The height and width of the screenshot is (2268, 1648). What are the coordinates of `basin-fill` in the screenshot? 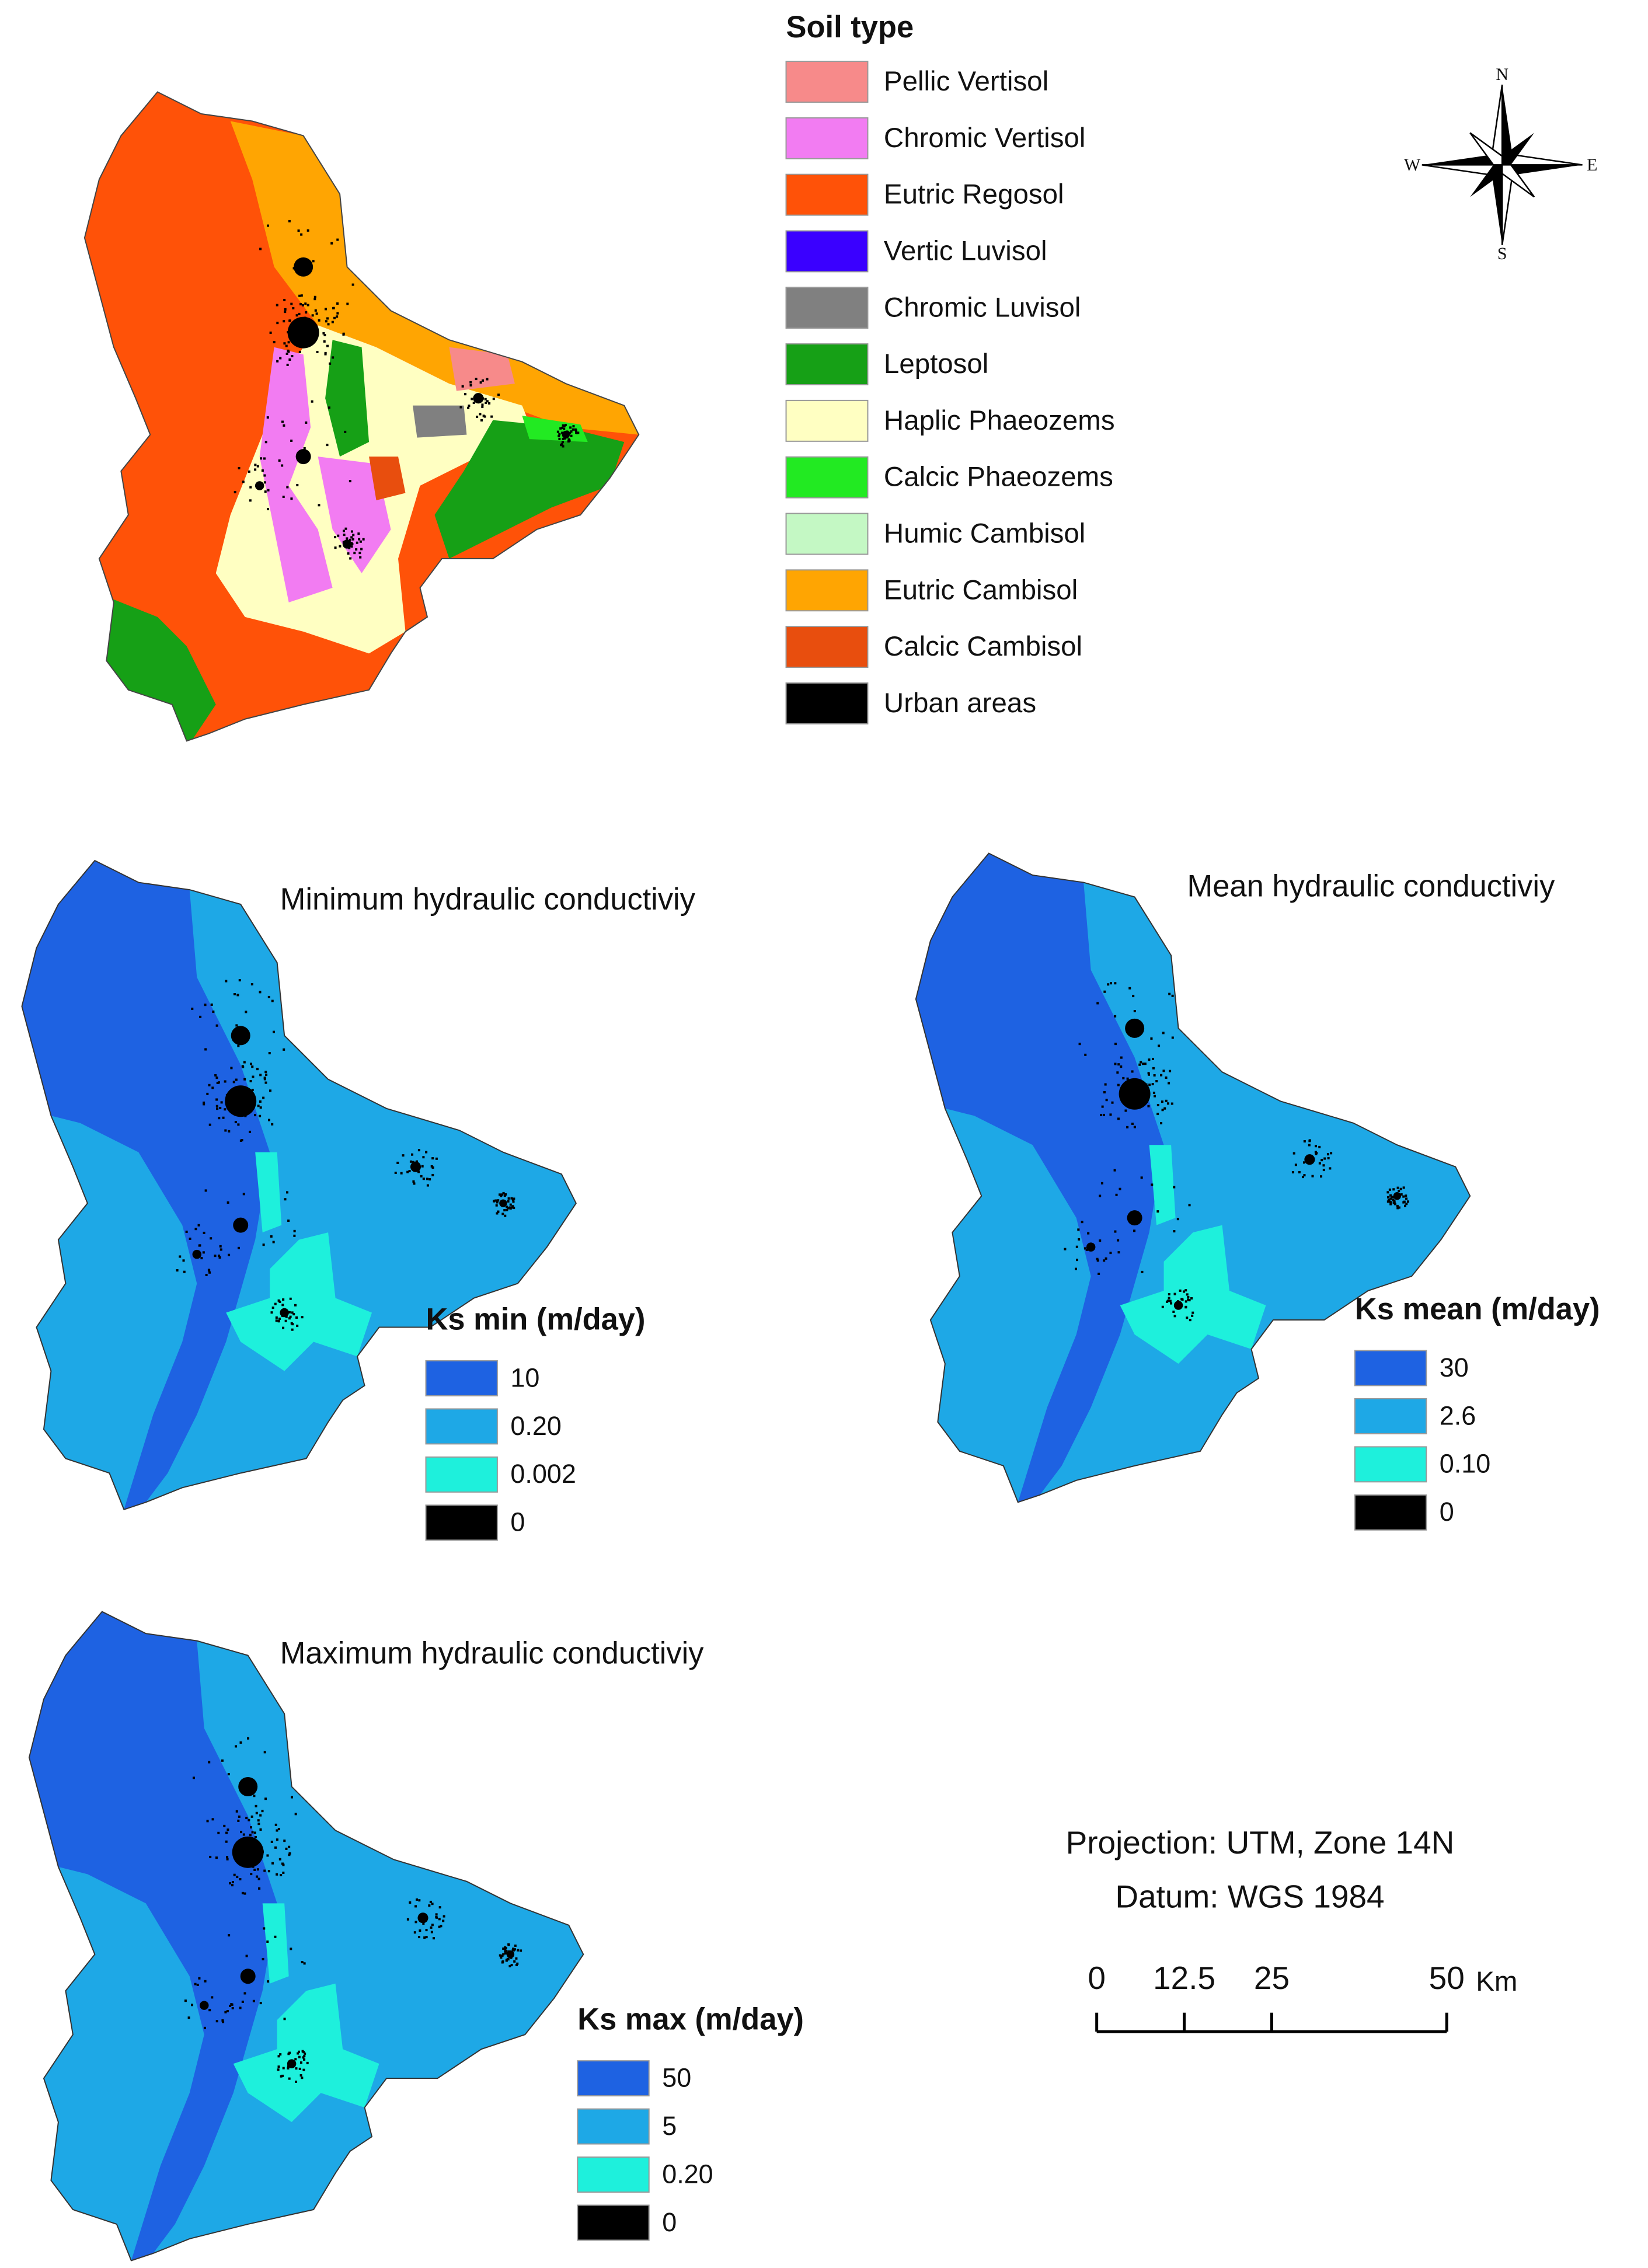 It's located at (1193, 1178).